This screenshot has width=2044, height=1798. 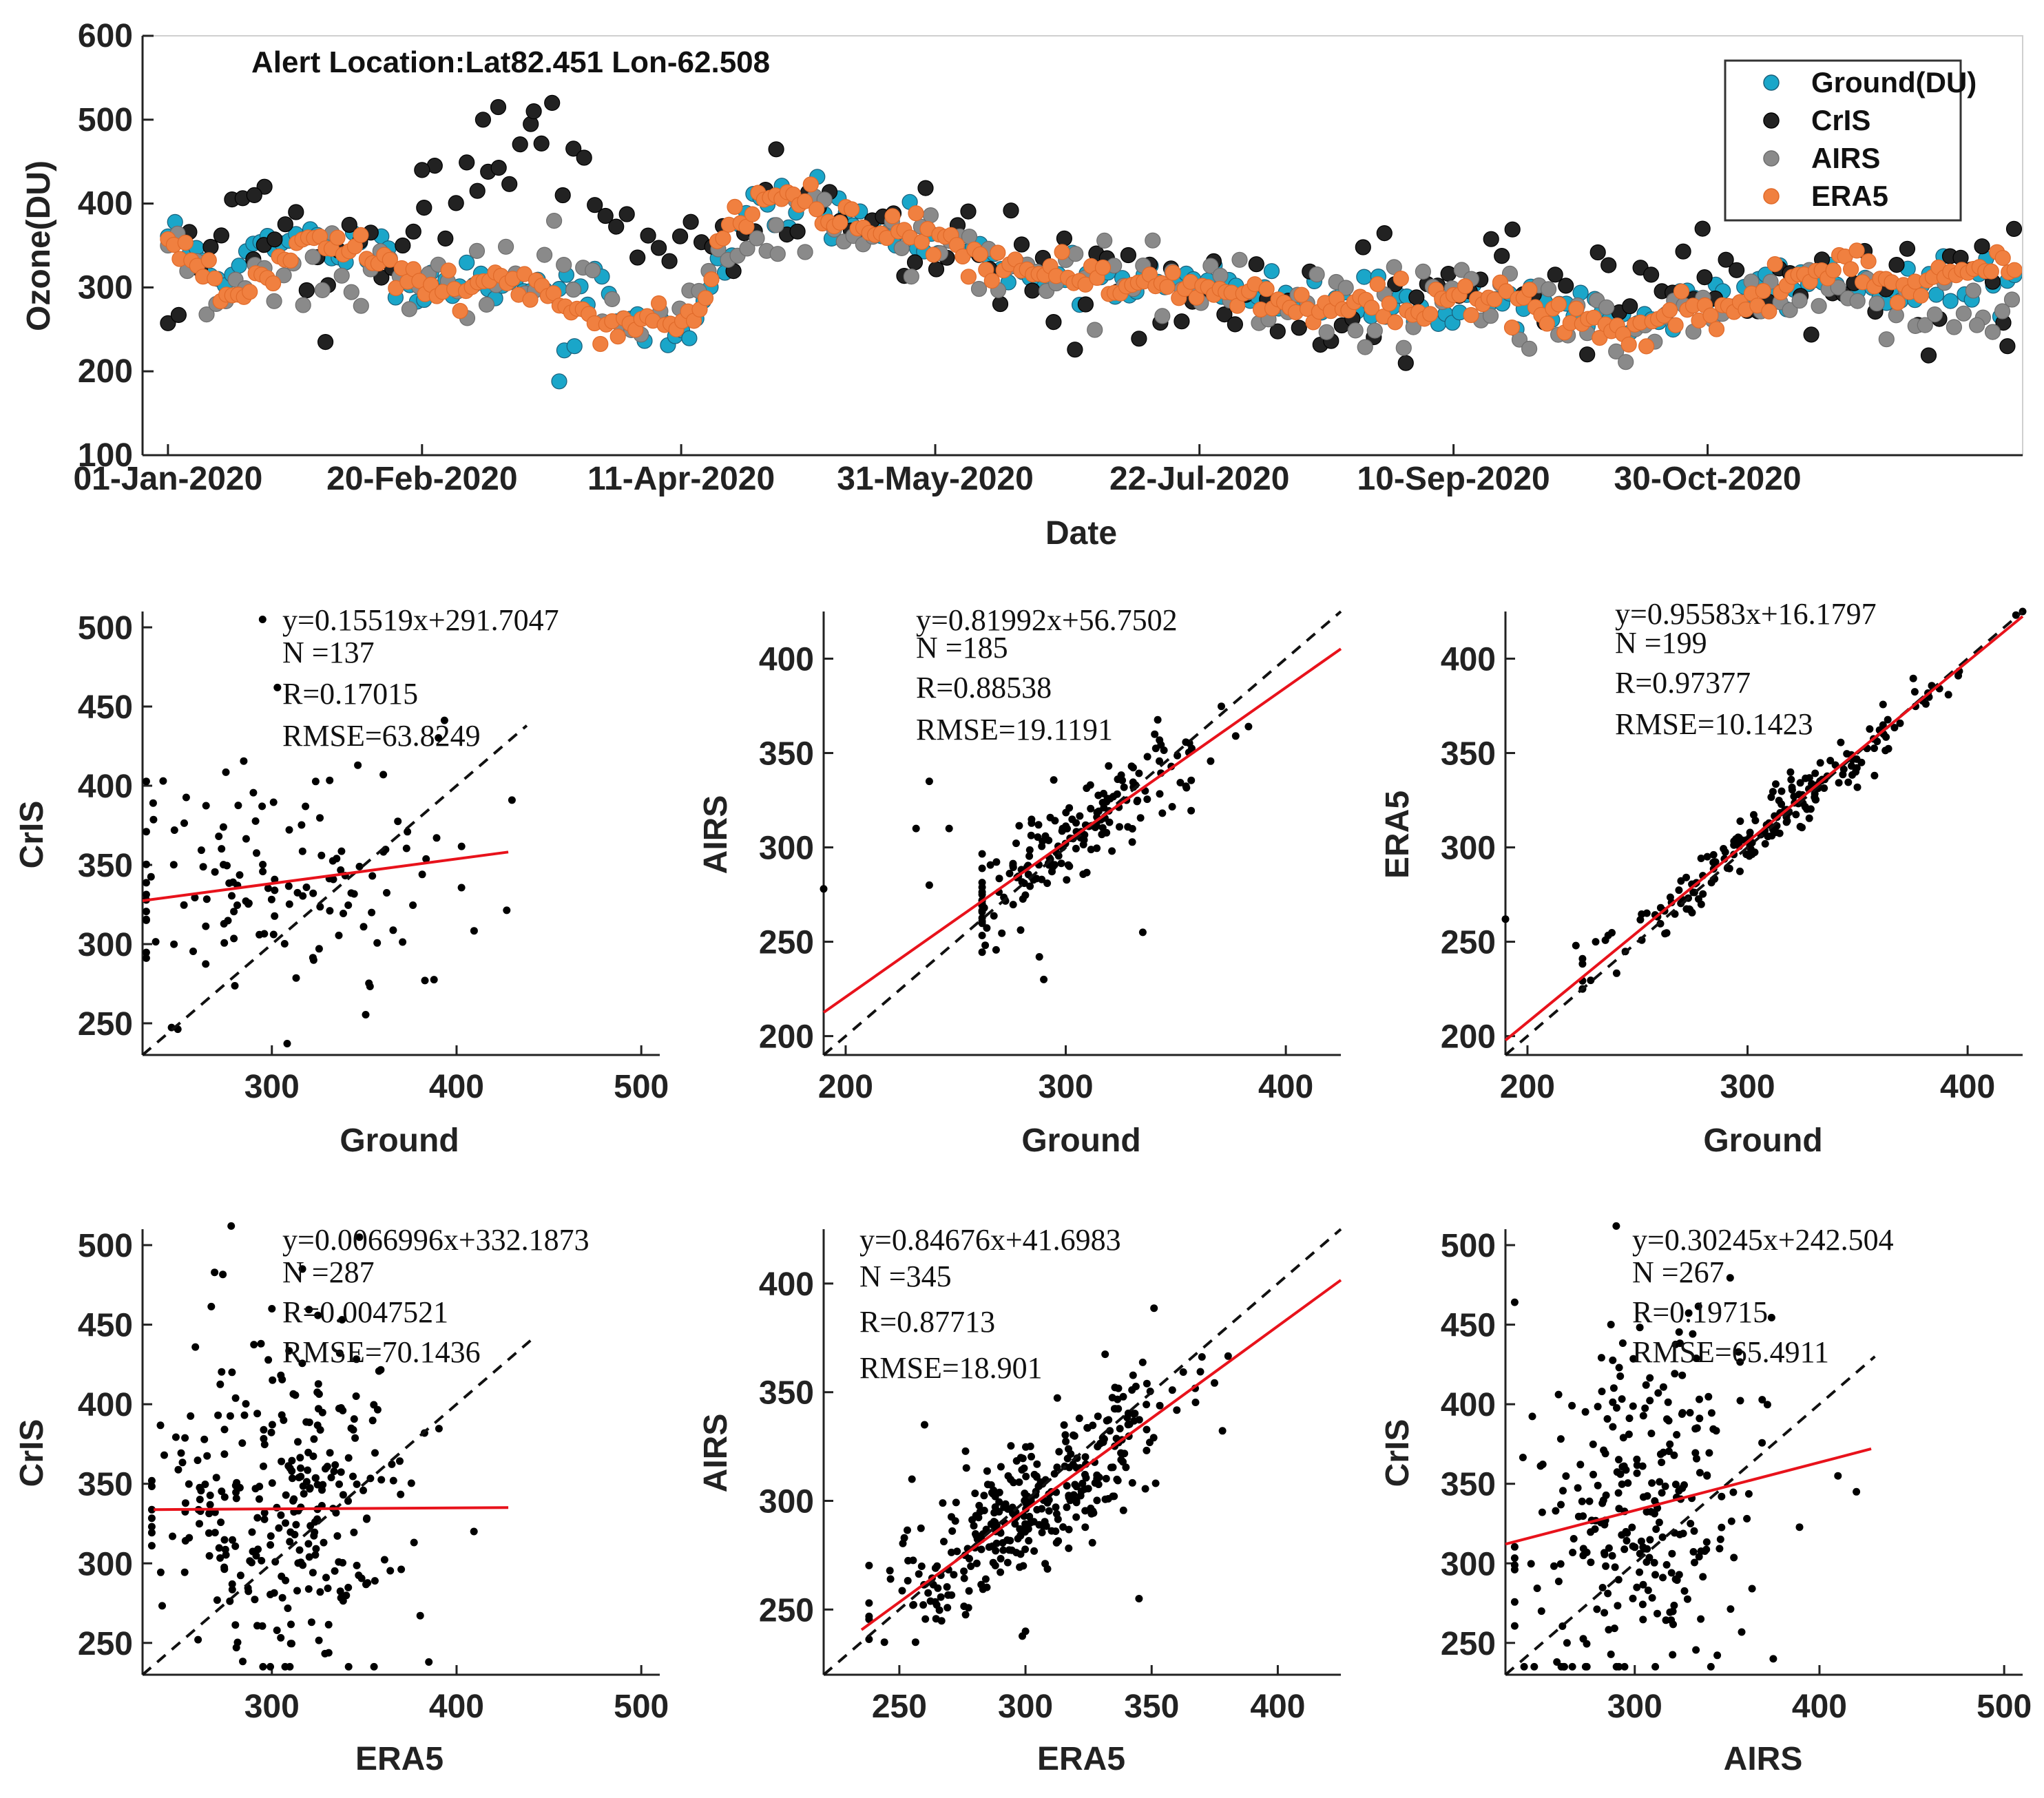 What do you see at coordinates (272, 1707) in the screenshot?
I see `x-tick-label: 300` at bounding box center [272, 1707].